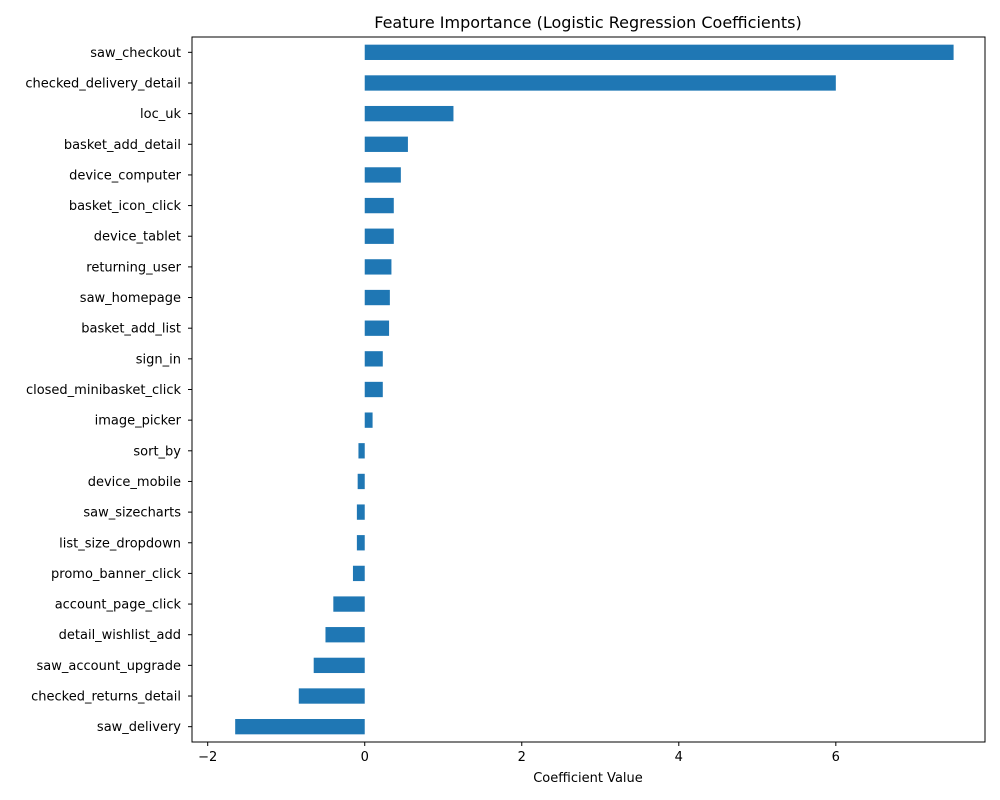  I want to click on bar-basket-add-list, so click(377, 328).